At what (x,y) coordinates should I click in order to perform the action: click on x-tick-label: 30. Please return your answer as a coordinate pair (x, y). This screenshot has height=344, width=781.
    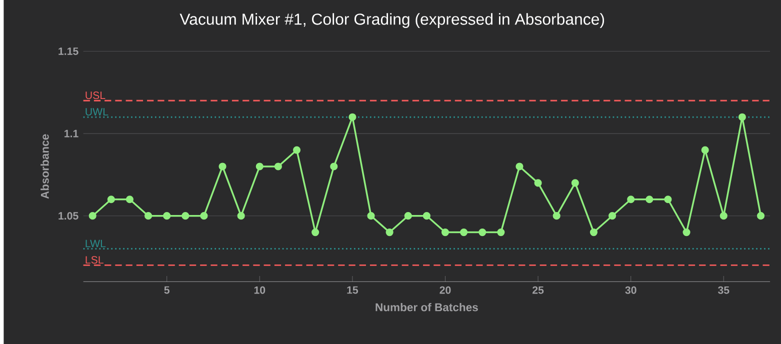
    Looking at the image, I should click on (630, 290).